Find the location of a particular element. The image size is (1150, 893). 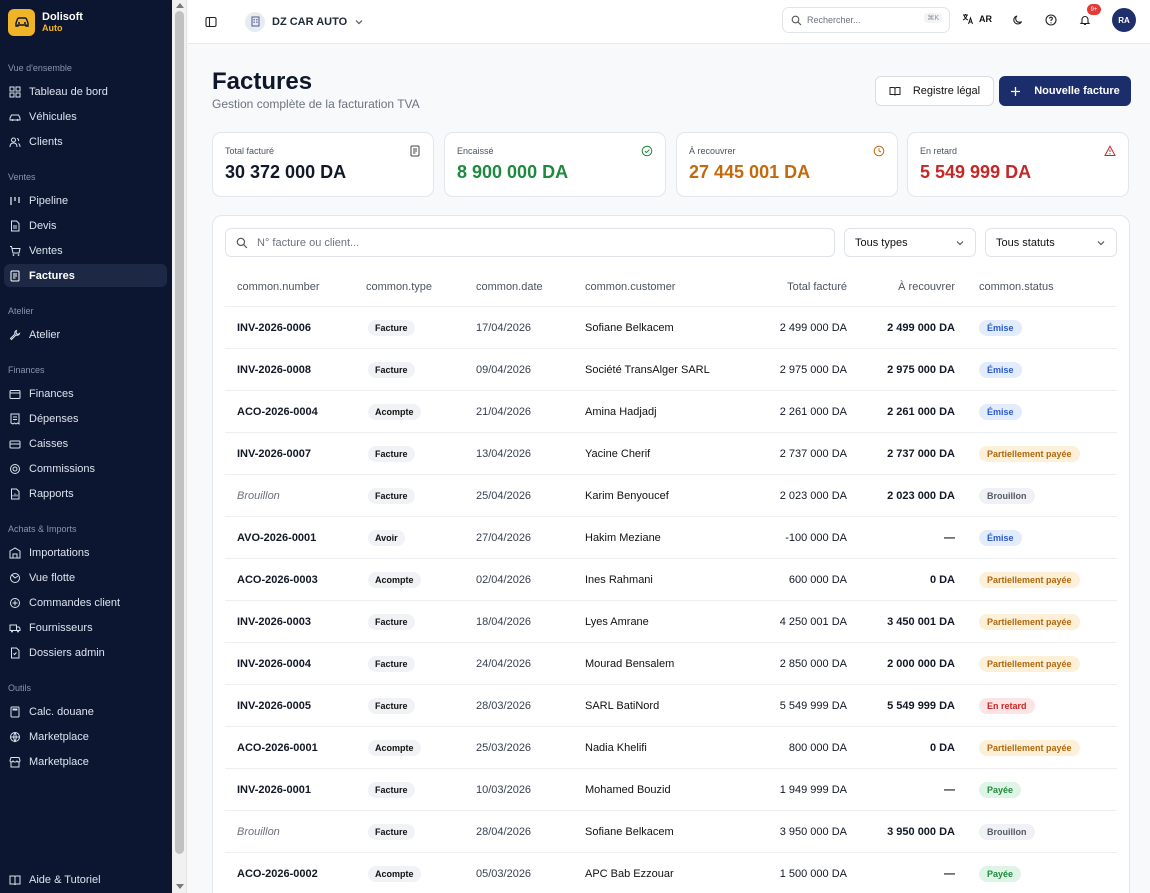

sidebar-item-rapports: Rapports is located at coordinates (85, 493).